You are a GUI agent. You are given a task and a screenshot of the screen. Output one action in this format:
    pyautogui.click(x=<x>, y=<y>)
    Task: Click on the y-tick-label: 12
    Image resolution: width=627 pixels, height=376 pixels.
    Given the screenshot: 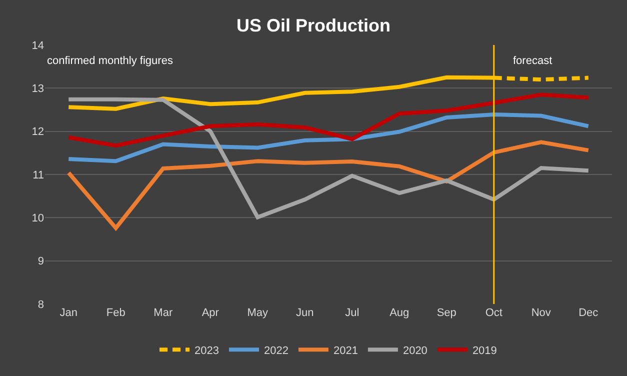 What is the action you would take?
    pyautogui.click(x=38, y=132)
    